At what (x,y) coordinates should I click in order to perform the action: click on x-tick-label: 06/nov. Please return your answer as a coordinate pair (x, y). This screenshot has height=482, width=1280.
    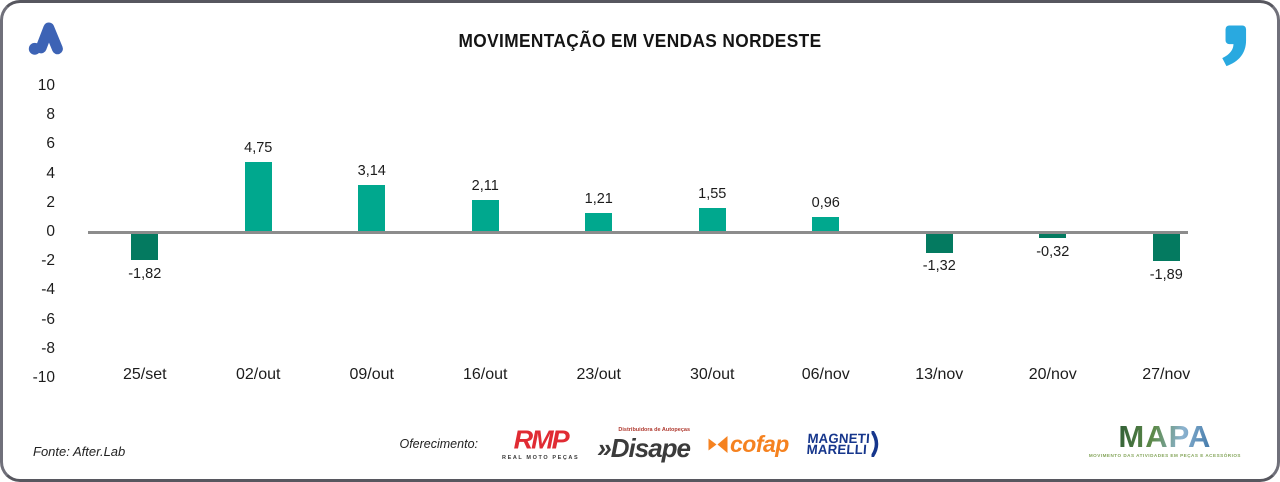
    Looking at the image, I should click on (825, 374).